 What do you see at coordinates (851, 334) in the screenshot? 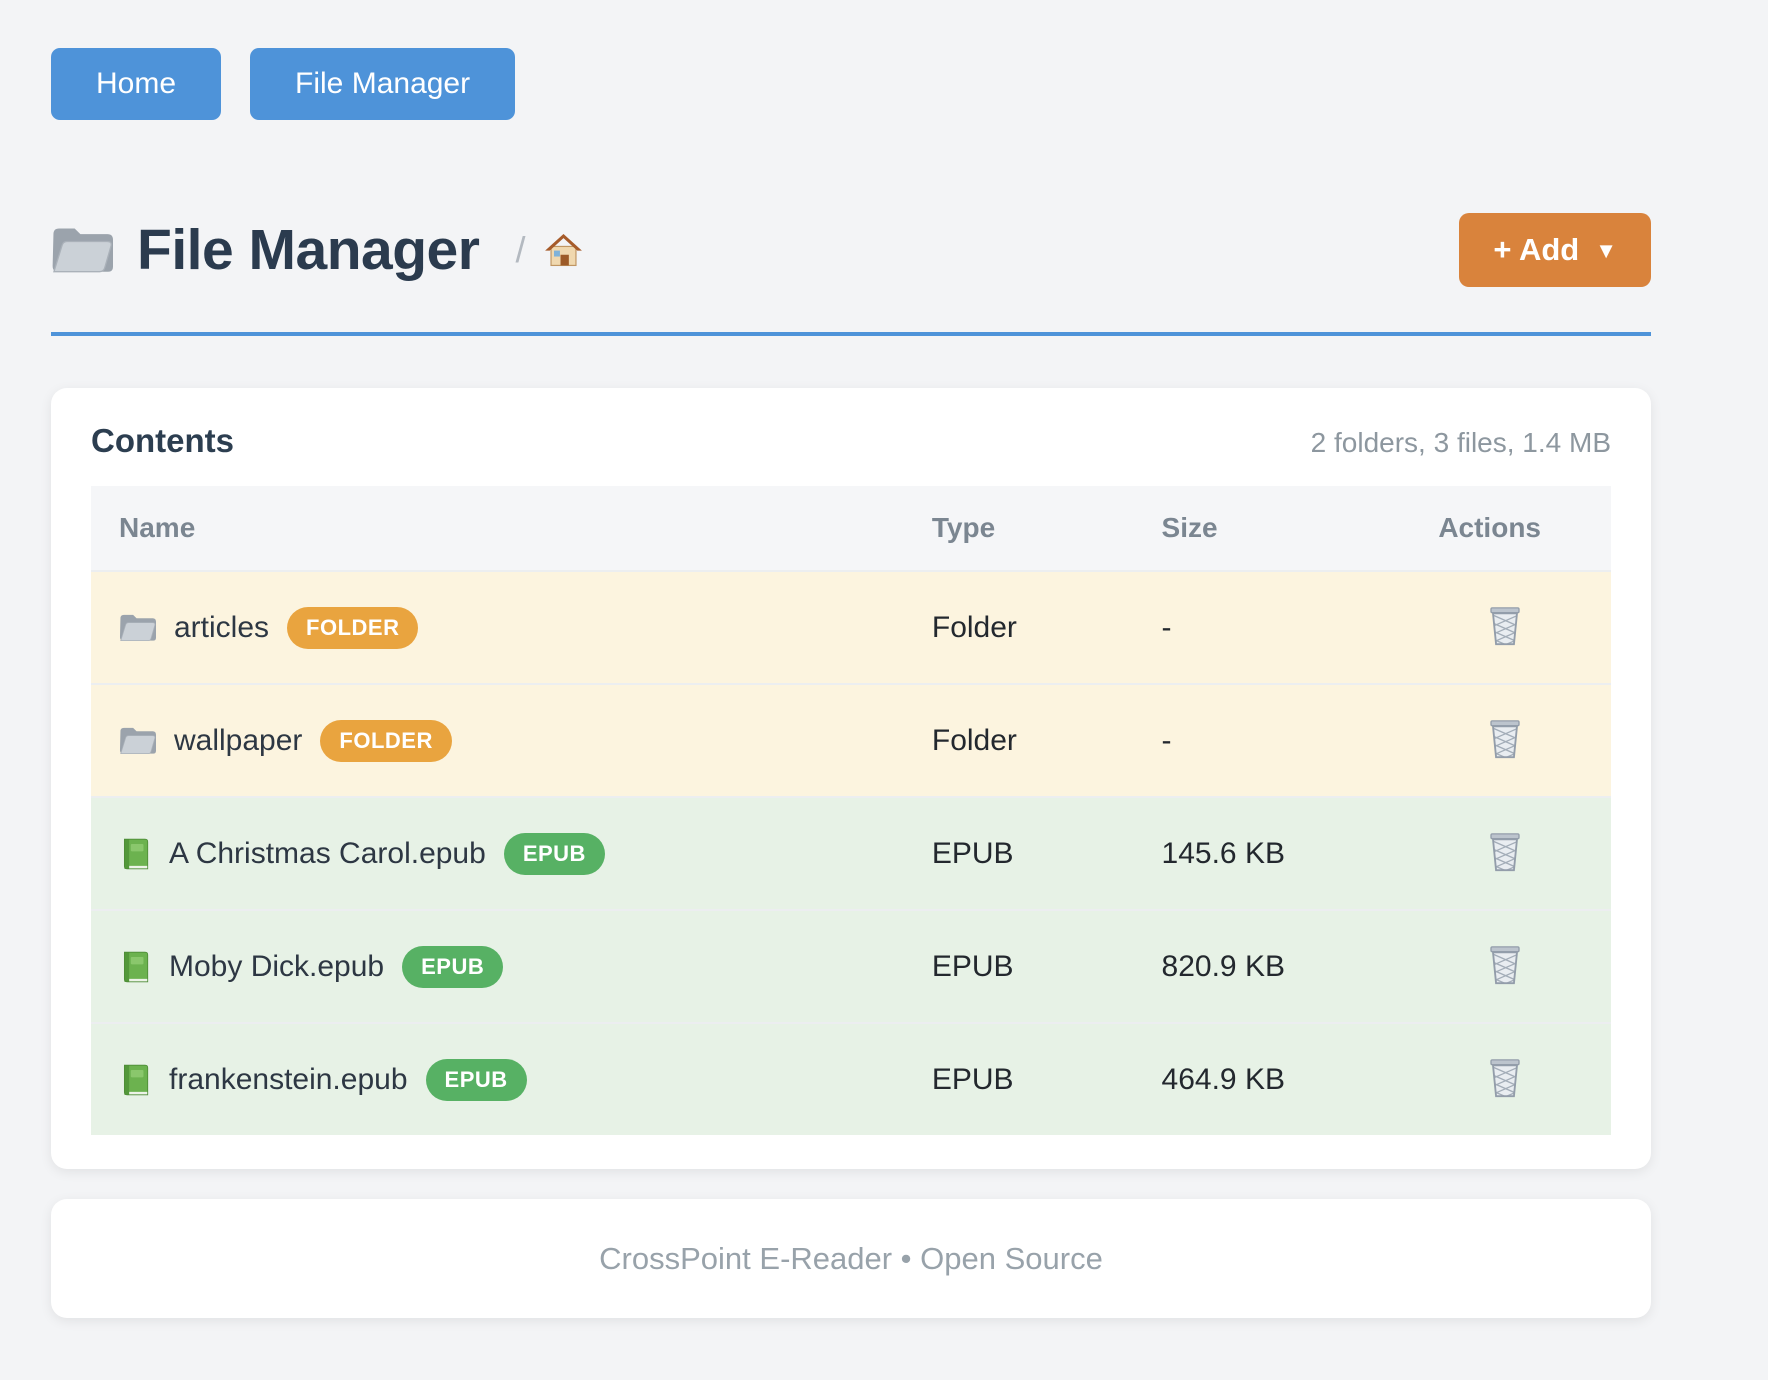
I see `title-underline` at bounding box center [851, 334].